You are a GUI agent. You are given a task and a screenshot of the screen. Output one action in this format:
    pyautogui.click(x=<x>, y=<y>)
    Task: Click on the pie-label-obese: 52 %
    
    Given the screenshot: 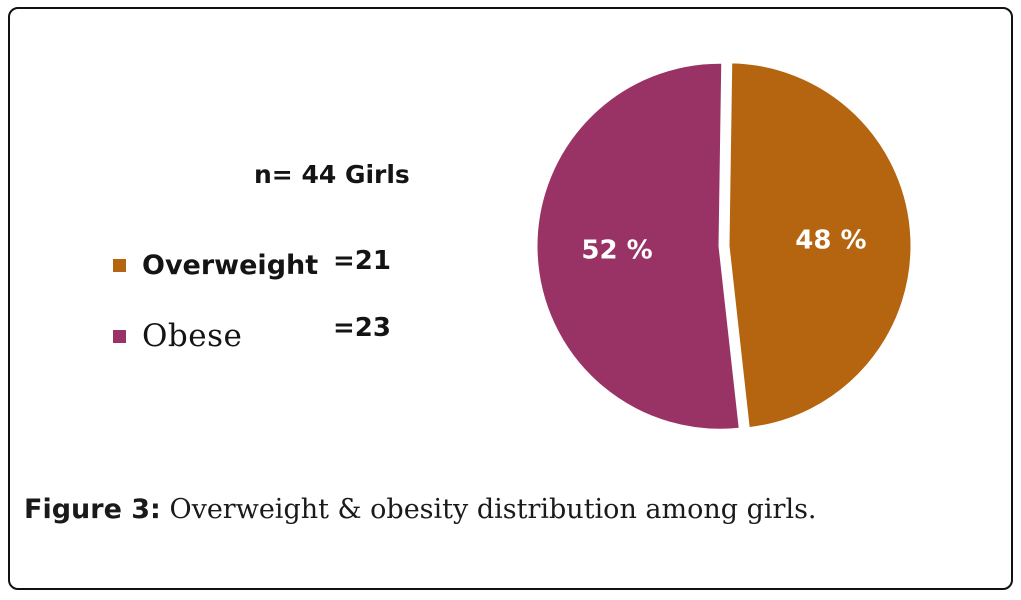 What is the action you would take?
    pyautogui.click(x=616, y=251)
    